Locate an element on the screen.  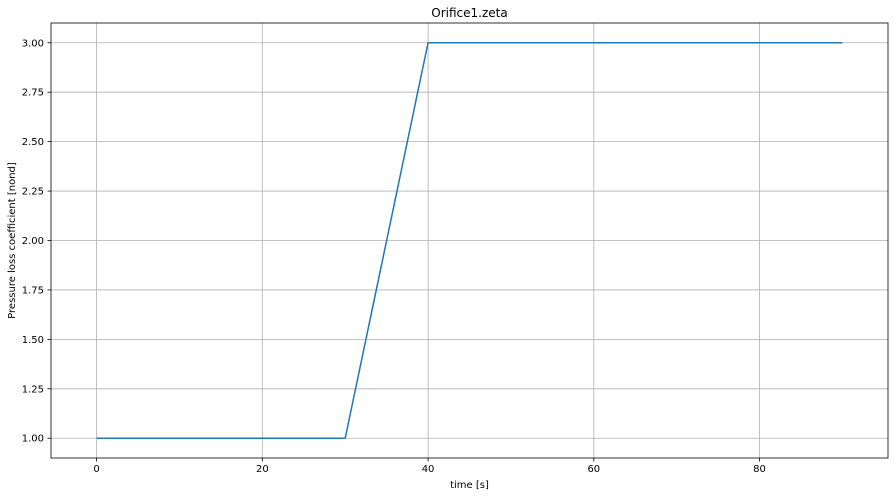
y-tick-label: 2.25 is located at coordinates (33, 192).